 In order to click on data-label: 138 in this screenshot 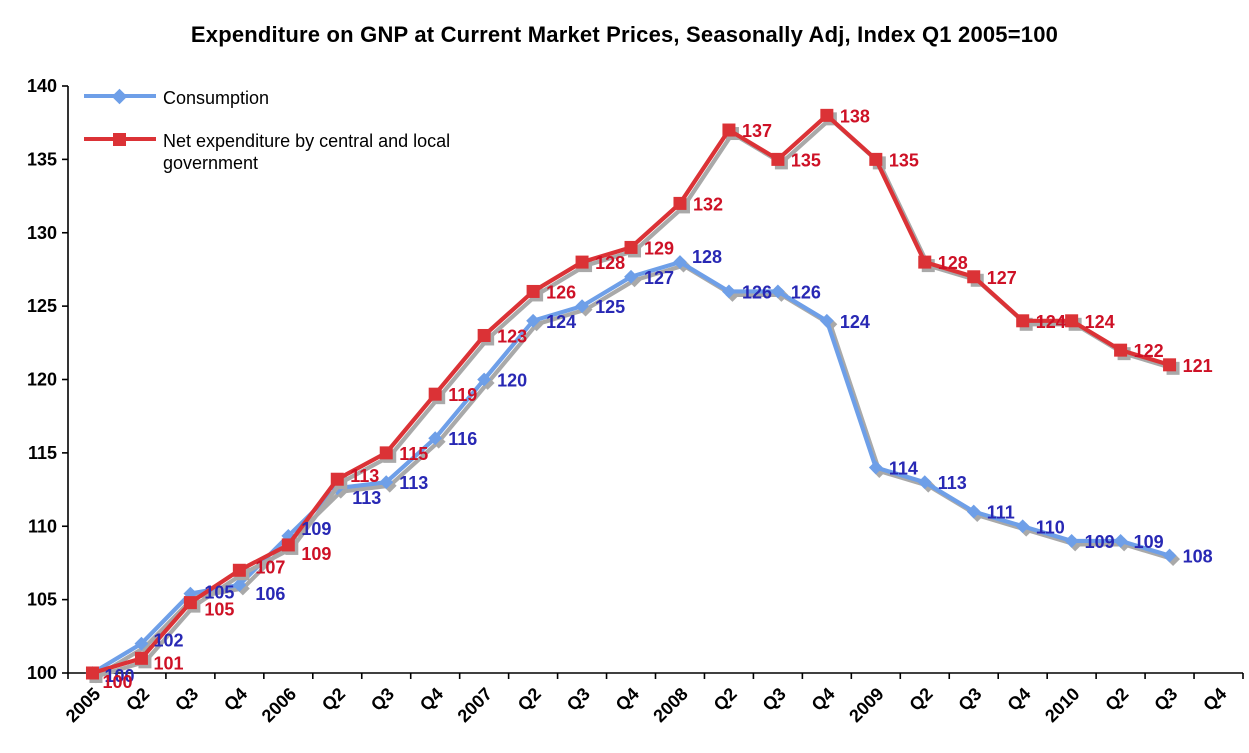, I will do `click(855, 116)`.